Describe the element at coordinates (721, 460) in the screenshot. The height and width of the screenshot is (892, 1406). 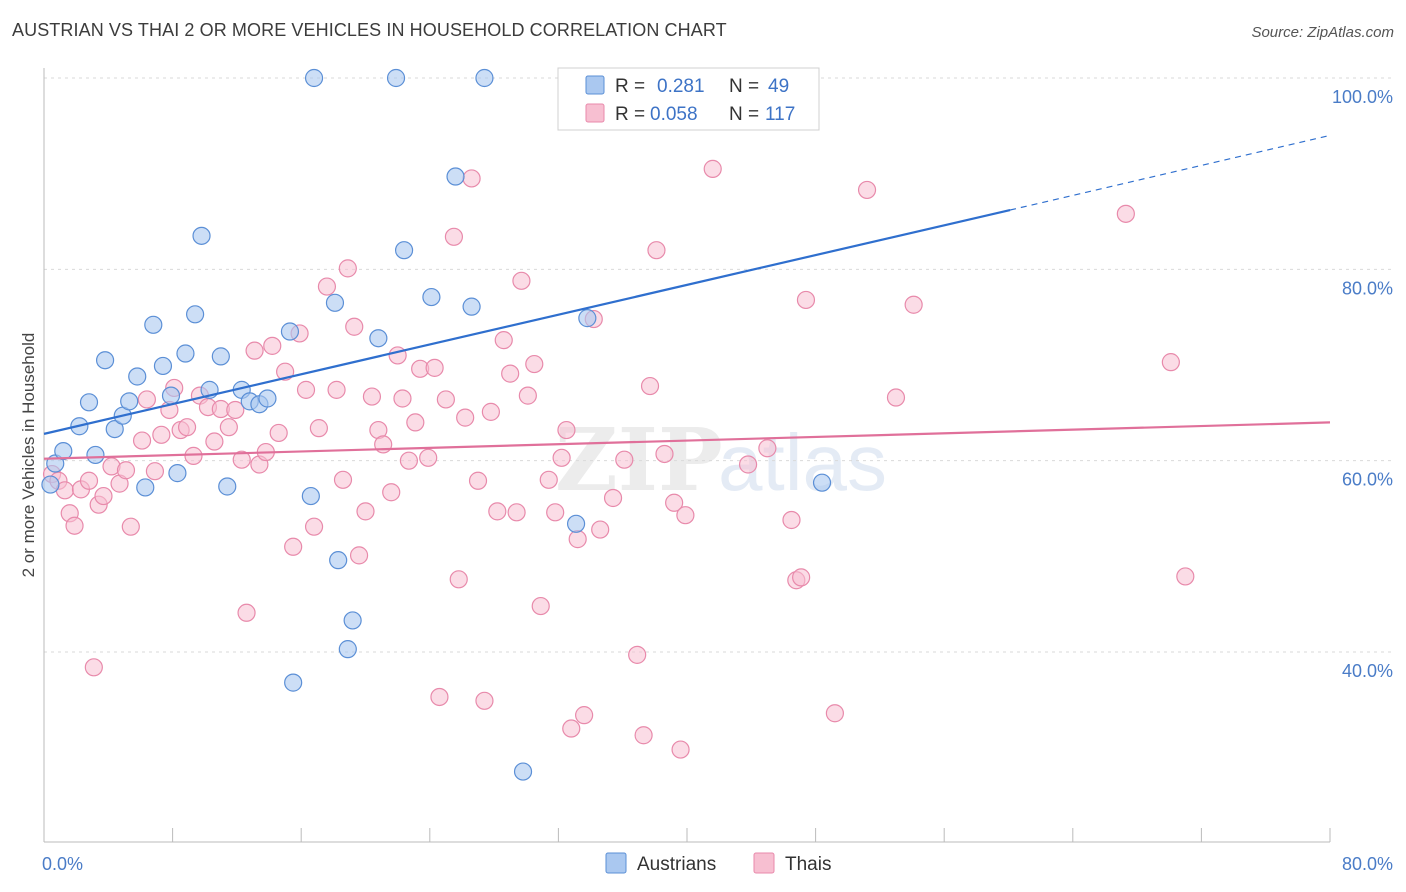
I see `watermark: ZIP atlas` at that location.